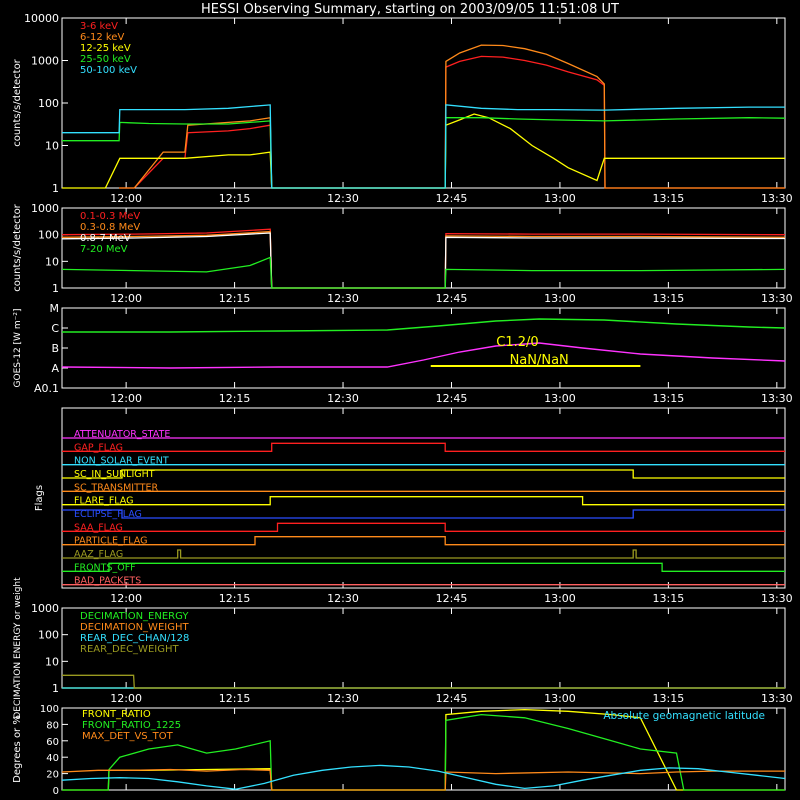  I want to click on rates-xtick-label: 12:15, so click(235, 198).